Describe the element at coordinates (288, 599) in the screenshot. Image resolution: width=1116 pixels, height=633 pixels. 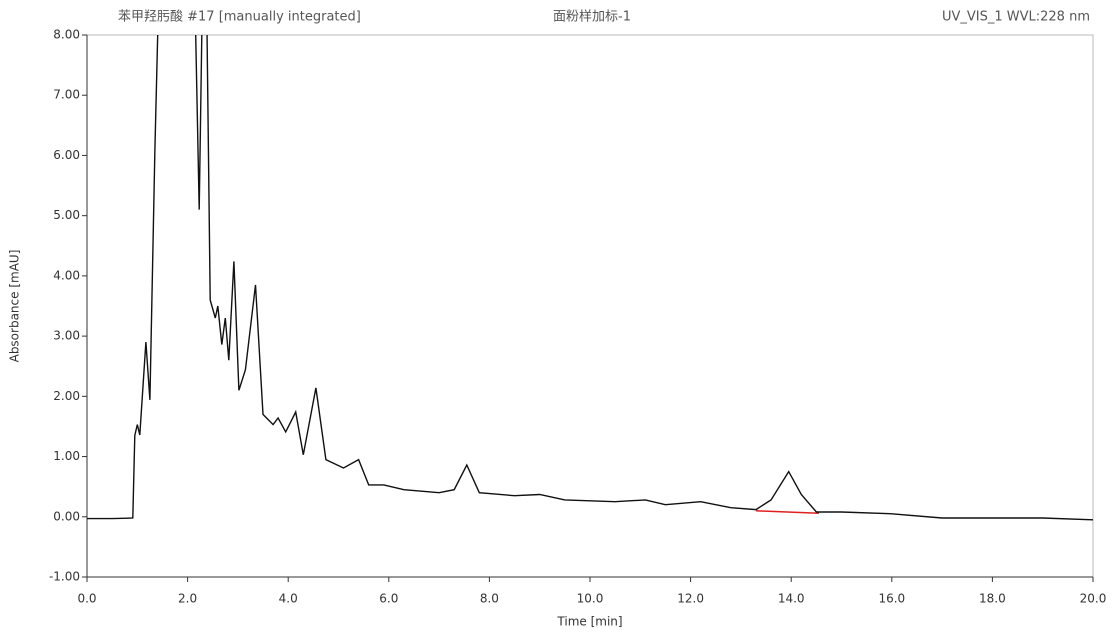
I see `x-tick-label: 4.0` at that location.